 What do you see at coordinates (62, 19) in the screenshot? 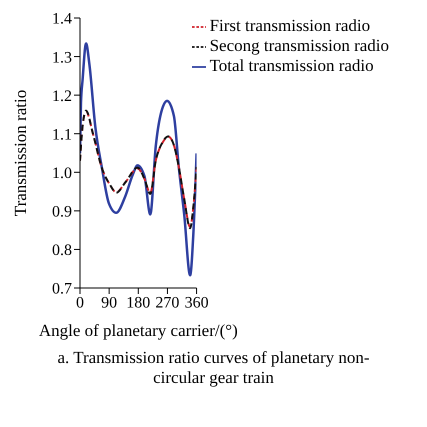
I see `y-tick-label: 1.4` at bounding box center [62, 19].